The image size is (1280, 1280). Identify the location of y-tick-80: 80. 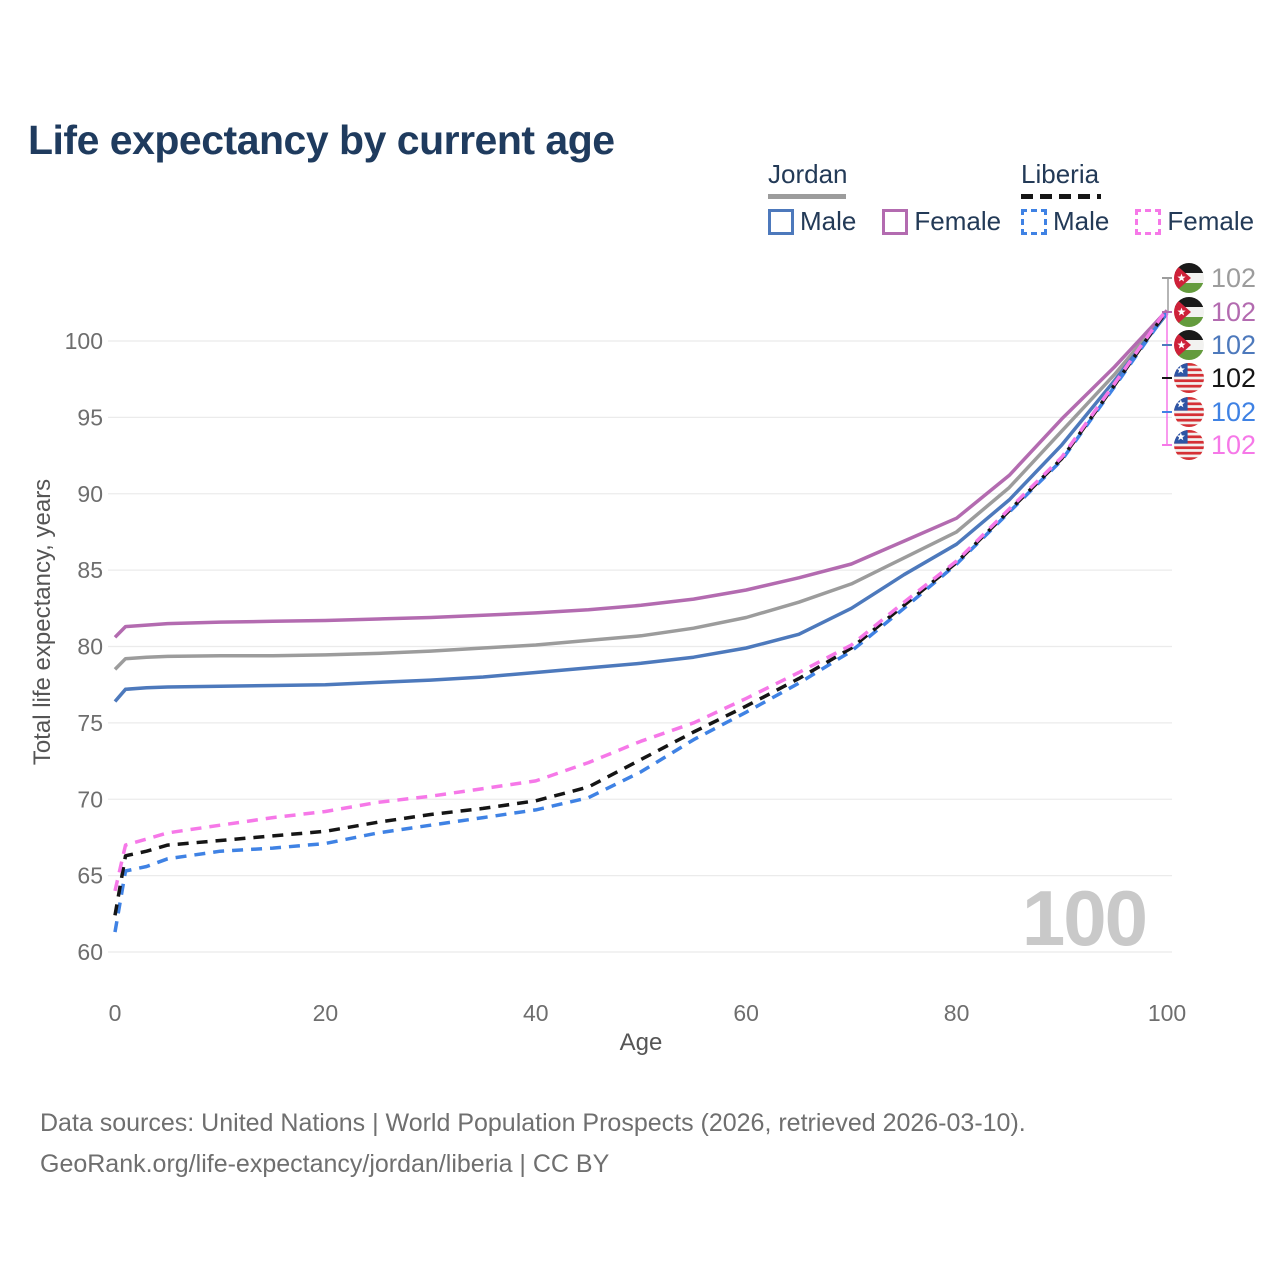
(90, 647).